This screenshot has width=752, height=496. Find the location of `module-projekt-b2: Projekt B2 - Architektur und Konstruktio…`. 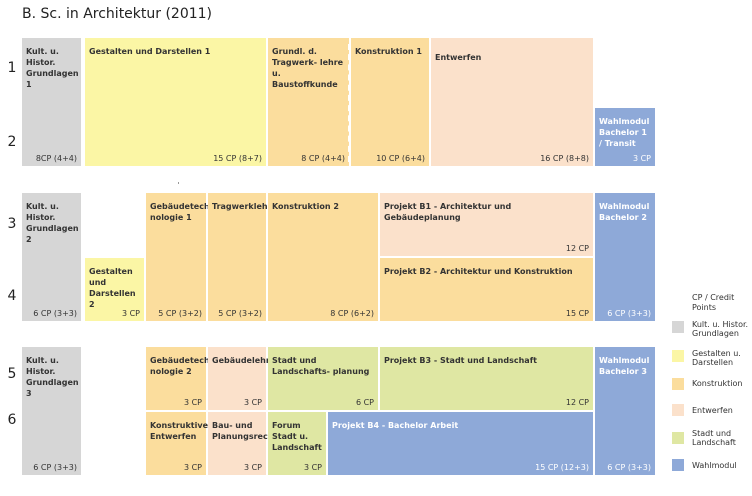

module-projekt-b2: Projekt B2 - Architektur und Konstruktio… is located at coordinates (486, 289).